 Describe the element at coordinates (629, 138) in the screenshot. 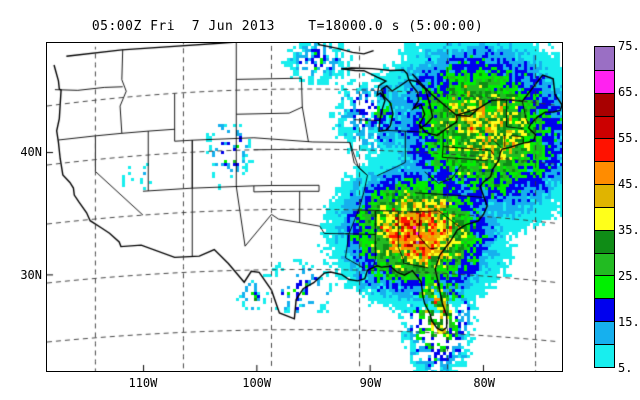

I see `colorbar-tick-label: 55.` at that location.